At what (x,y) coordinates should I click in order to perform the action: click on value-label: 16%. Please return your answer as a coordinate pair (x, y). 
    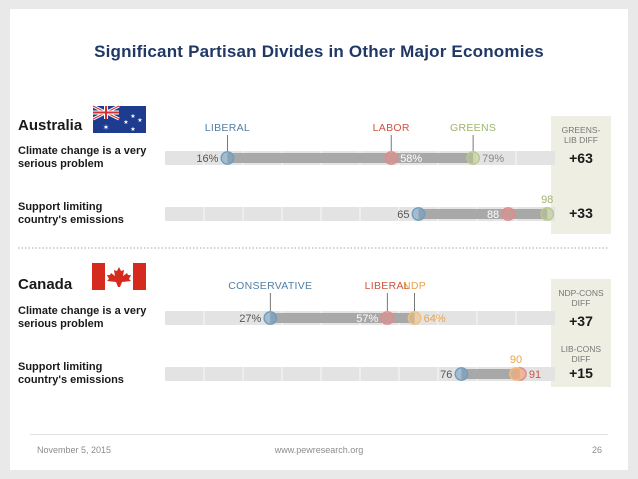
    Looking at the image, I should click on (207, 159).